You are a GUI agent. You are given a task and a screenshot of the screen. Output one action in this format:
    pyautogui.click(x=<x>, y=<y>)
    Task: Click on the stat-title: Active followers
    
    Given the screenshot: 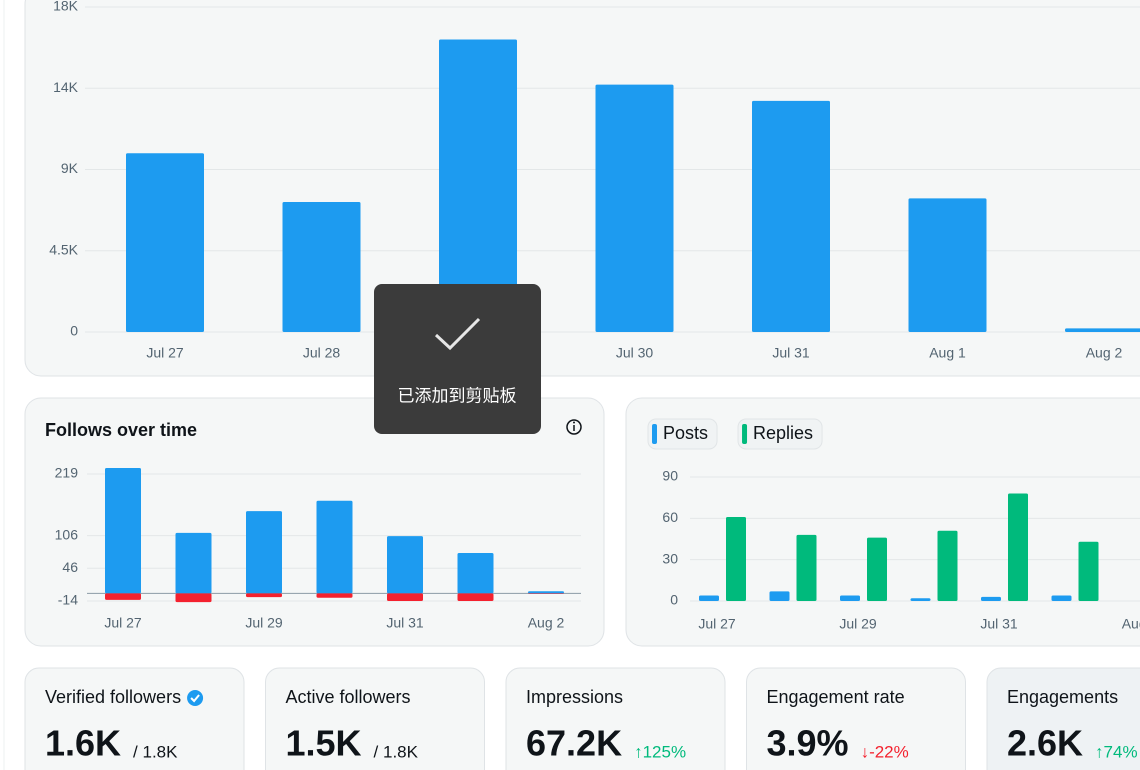 What is the action you would take?
    pyautogui.click(x=348, y=697)
    